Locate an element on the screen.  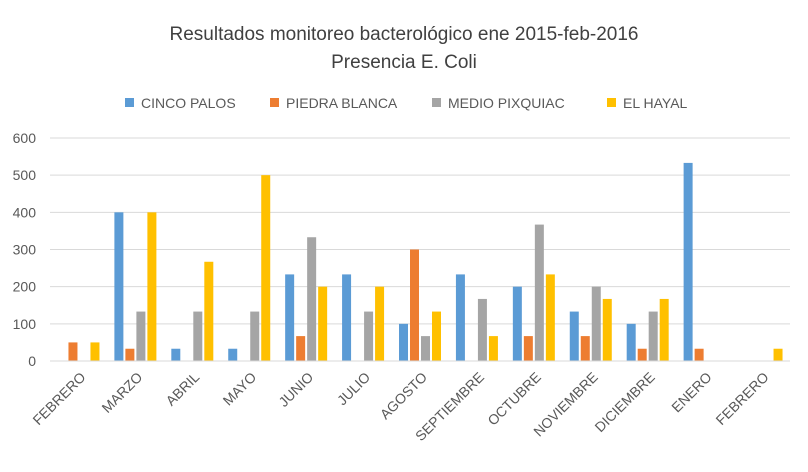
legend-label: MEDIO PIXQUIAC is located at coordinates (506, 103).